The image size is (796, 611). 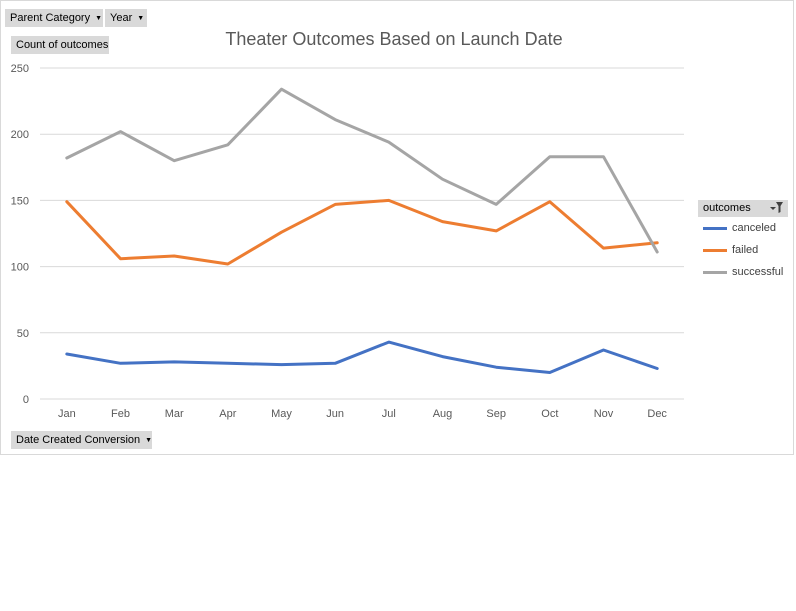 What do you see at coordinates (362, 232) in the screenshot?
I see `series-line-failed` at bounding box center [362, 232].